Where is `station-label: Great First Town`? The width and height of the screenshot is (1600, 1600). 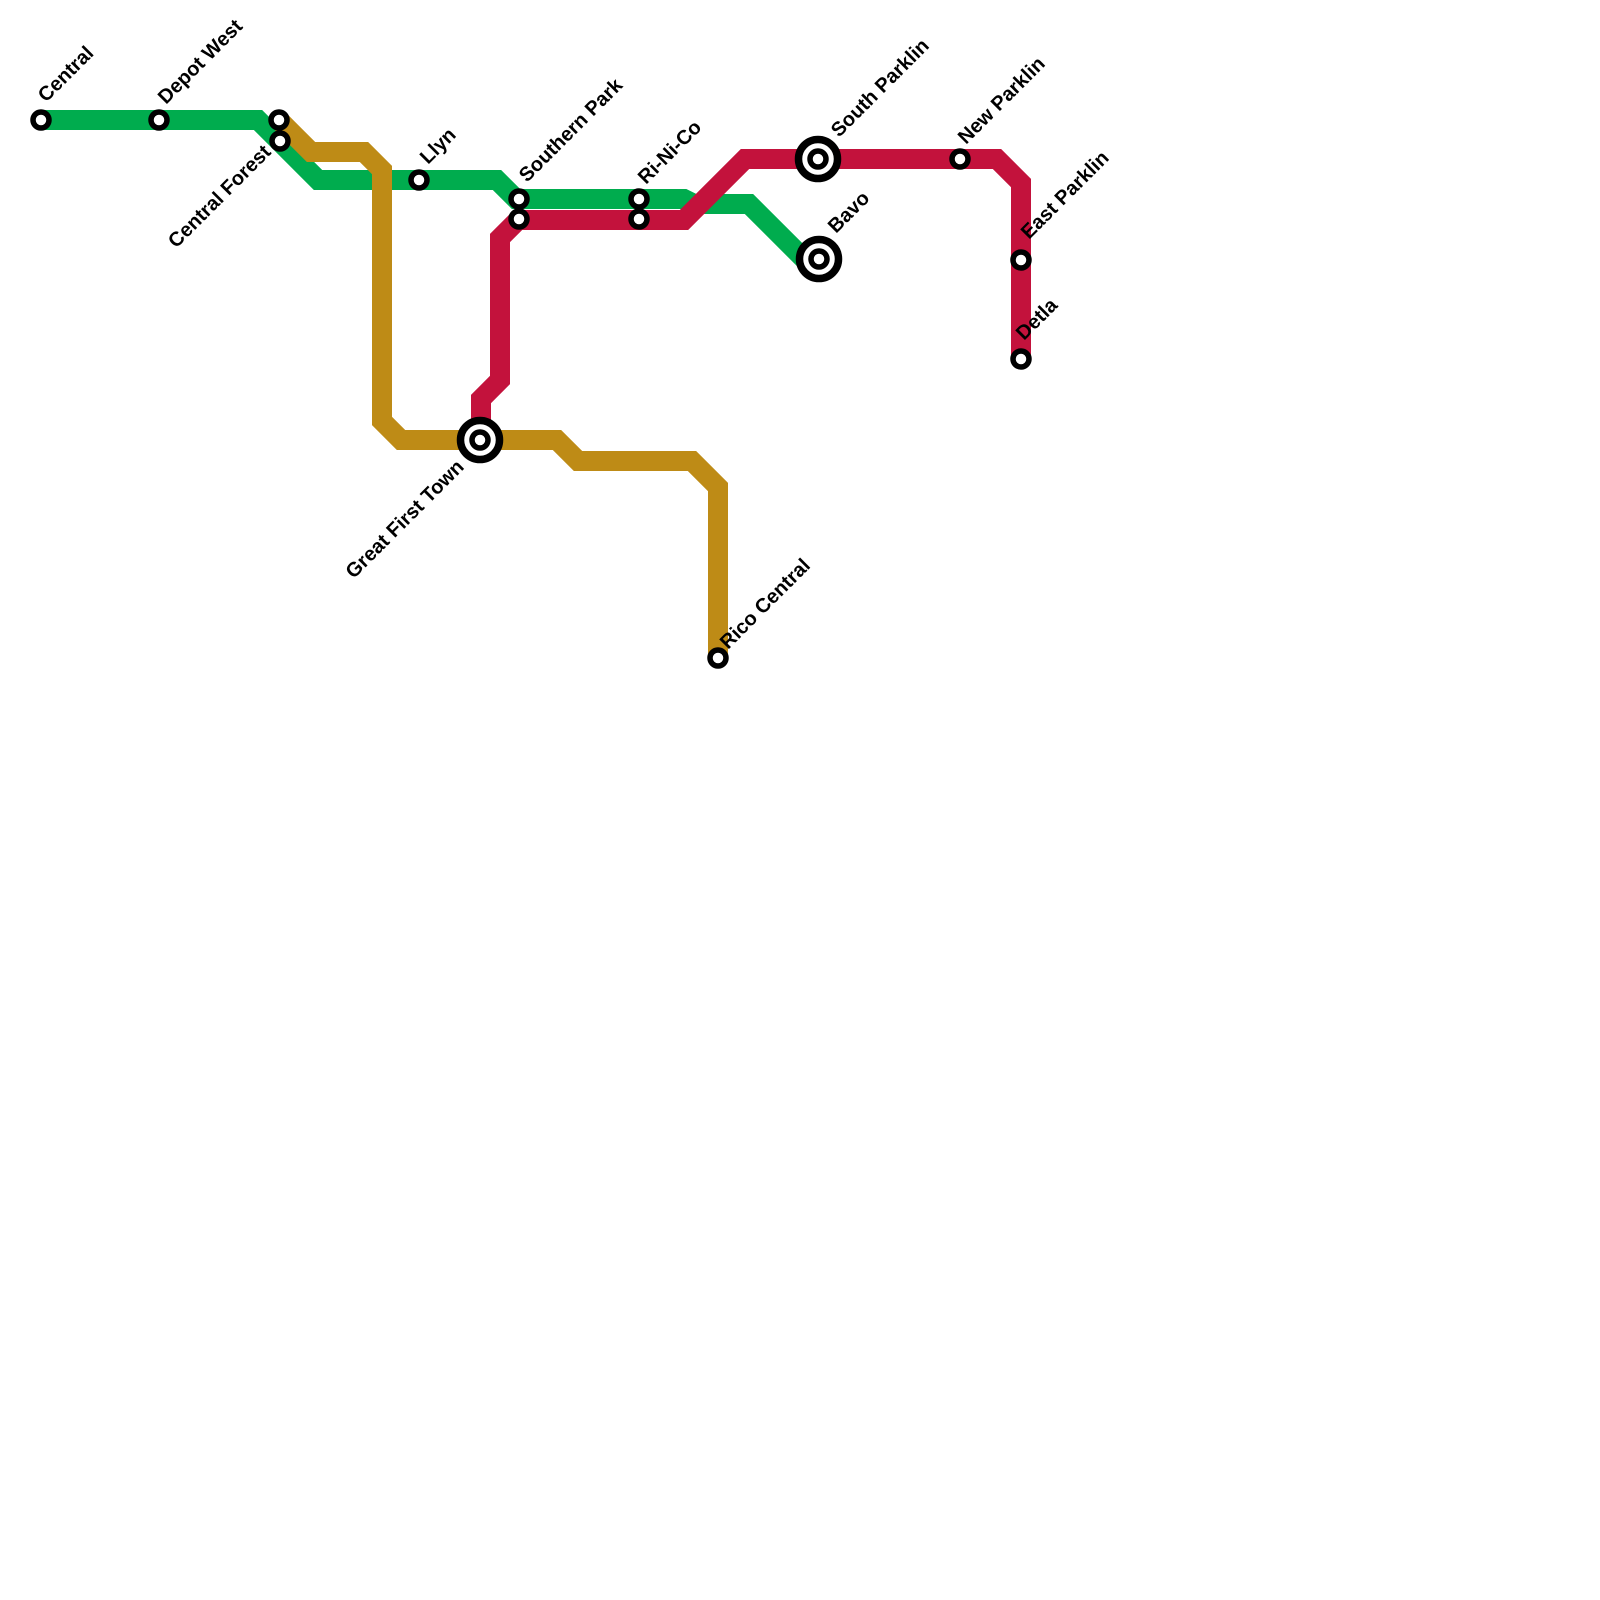 station-label: Great First Town is located at coordinates (405, 519).